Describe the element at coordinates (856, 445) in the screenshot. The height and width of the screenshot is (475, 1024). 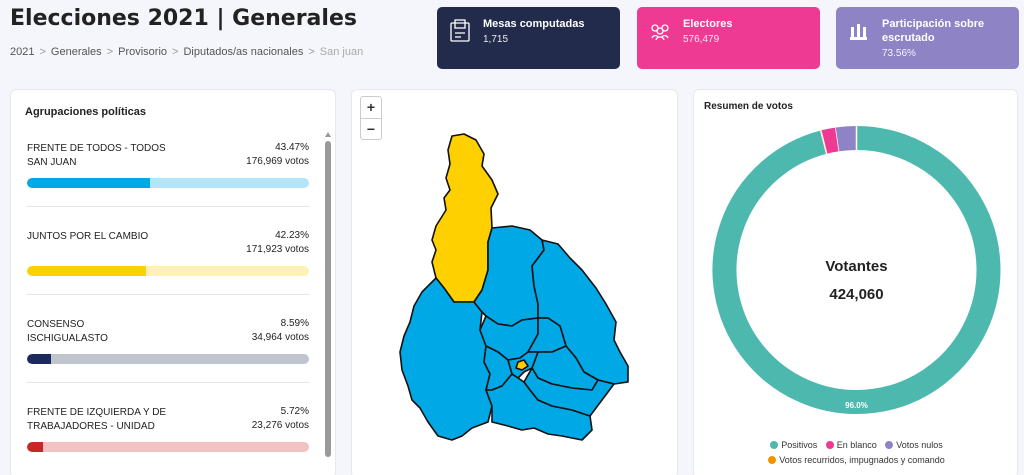
I see `legend-label: En blanco` at that location.